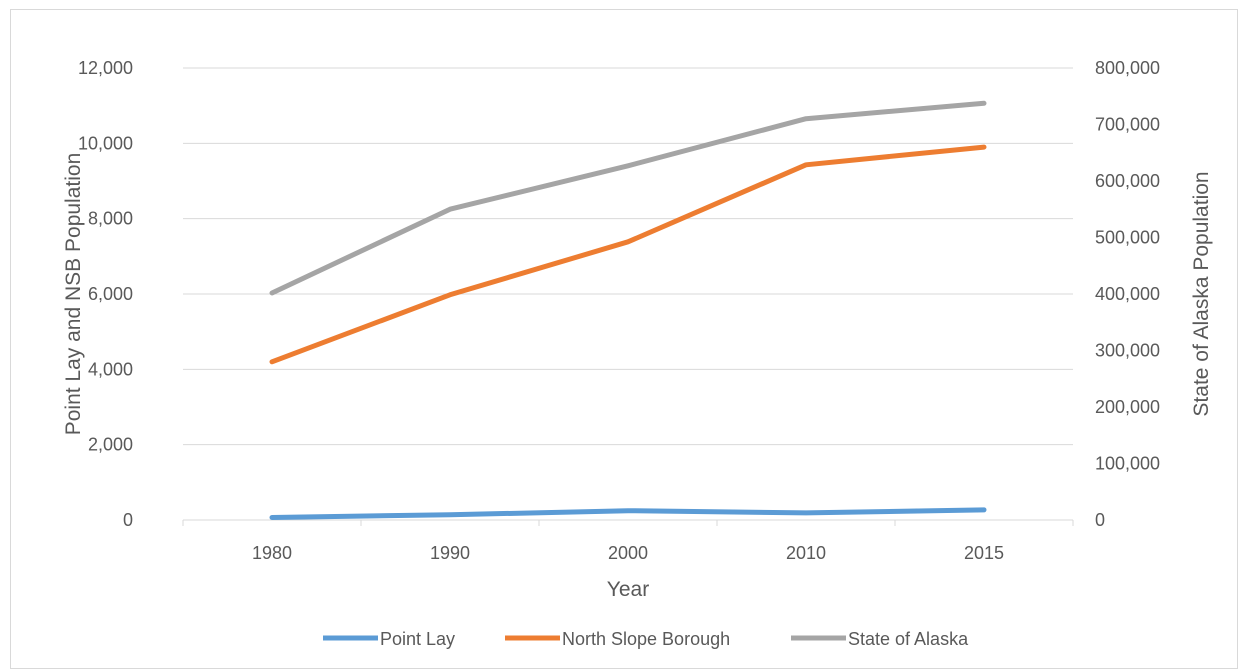 The height and width of the screenshot is (669, 1250). I want to click on x-tick-label: 2015, so click(984, 553).